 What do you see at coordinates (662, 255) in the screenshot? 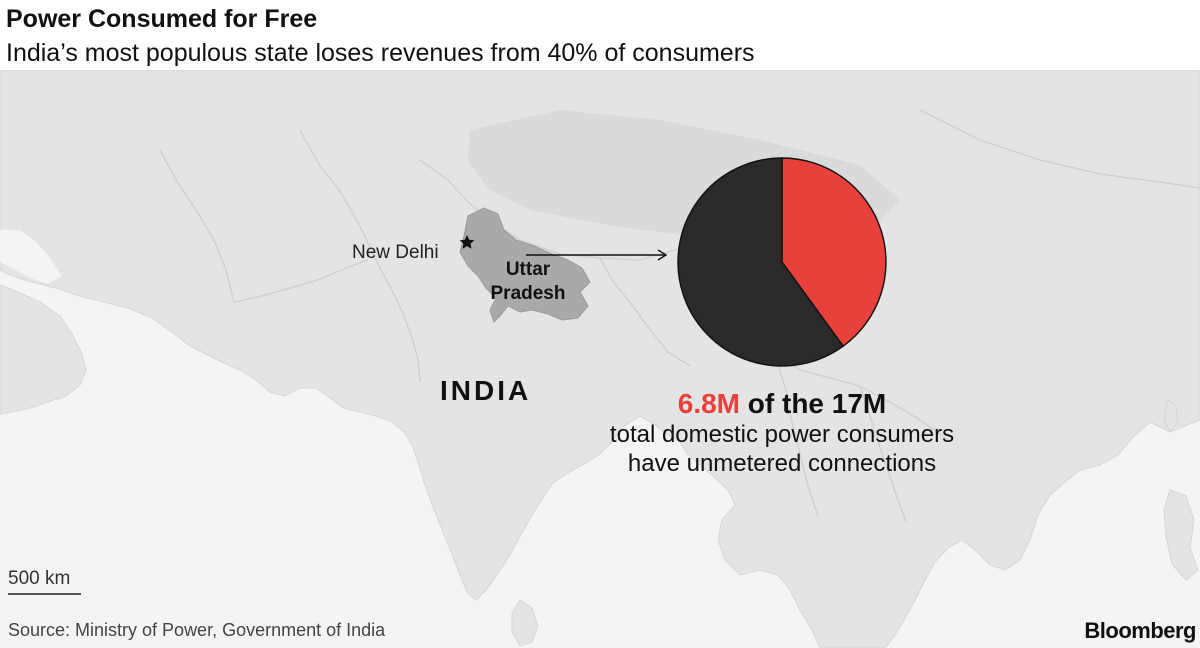
I see `arrow-head-icon` at bounding box center [662, 255].